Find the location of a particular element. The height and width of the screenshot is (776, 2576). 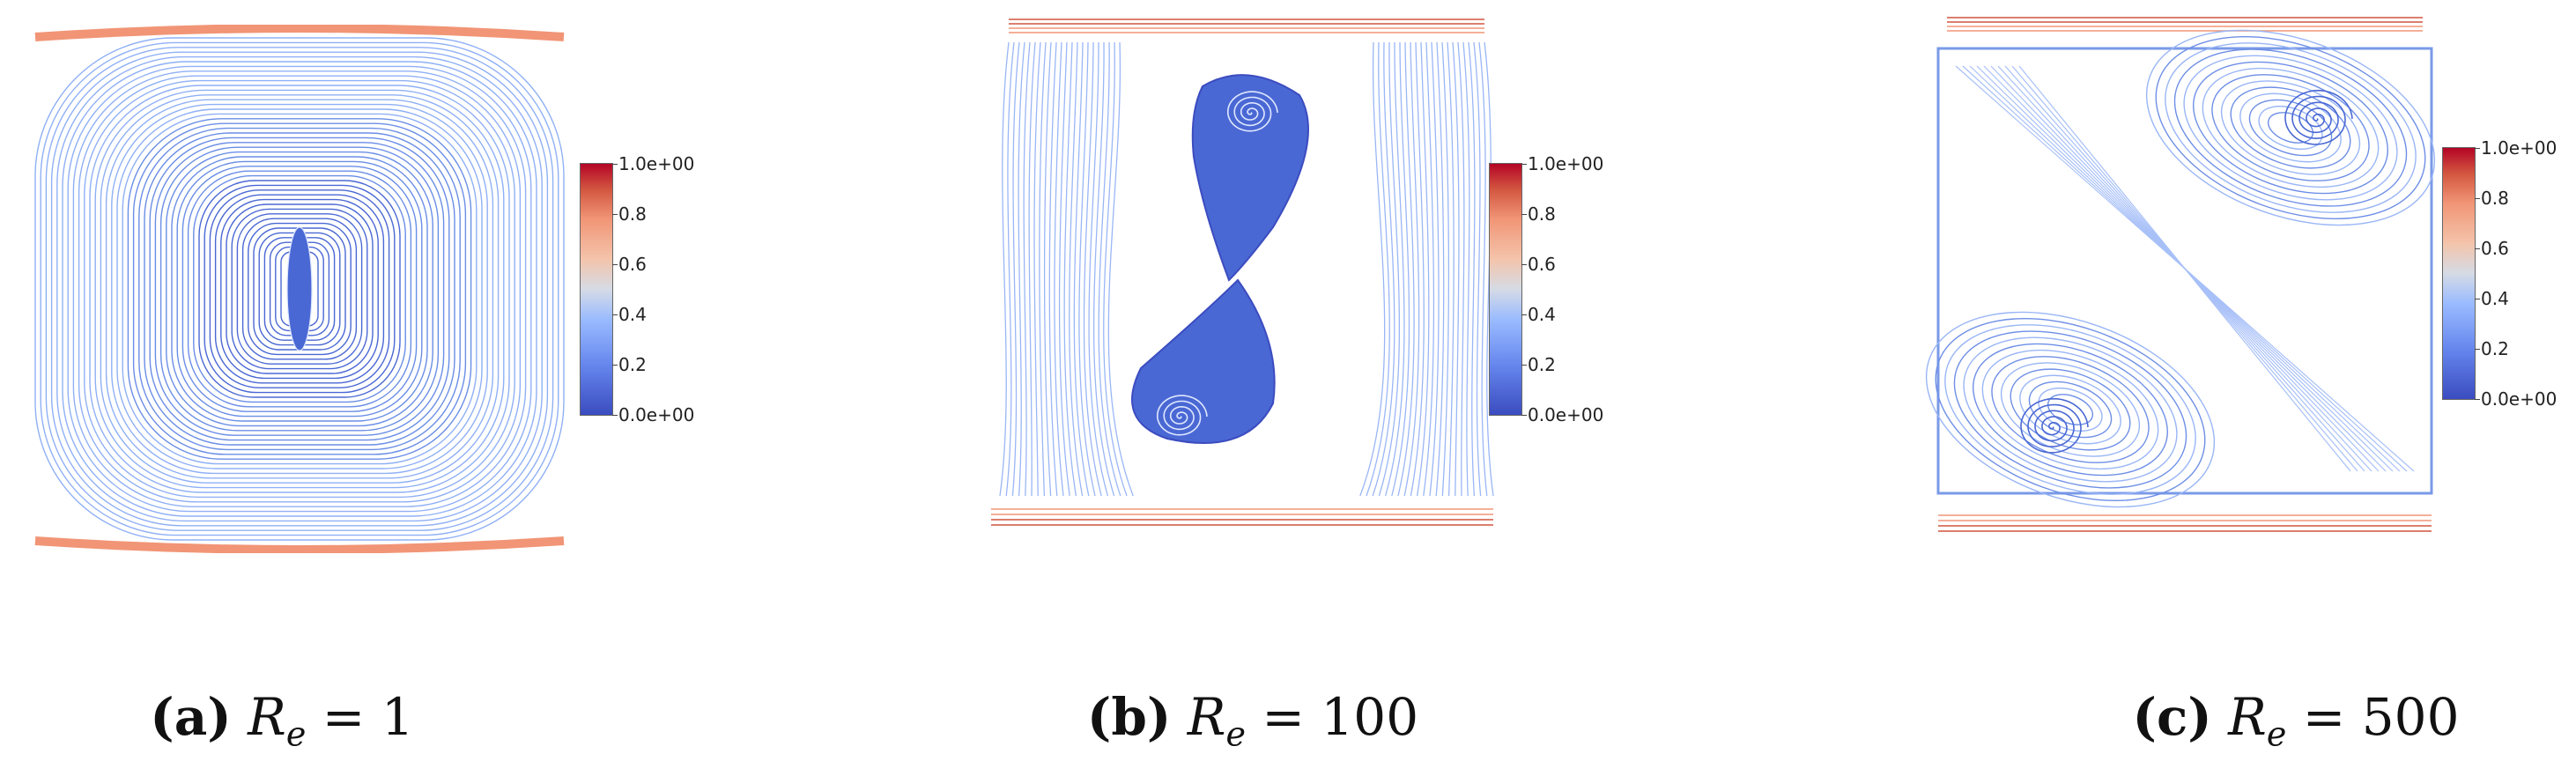

caption-c: (c) Re = 500 is located at coordinates (2296, 720).